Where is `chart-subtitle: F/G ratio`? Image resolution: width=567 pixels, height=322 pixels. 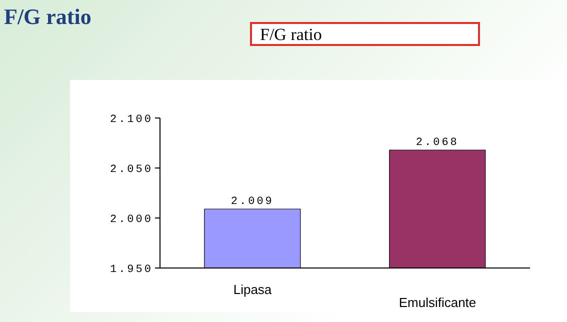
chart-subtitle: F/G ratio is located at coordinates (365, 34).